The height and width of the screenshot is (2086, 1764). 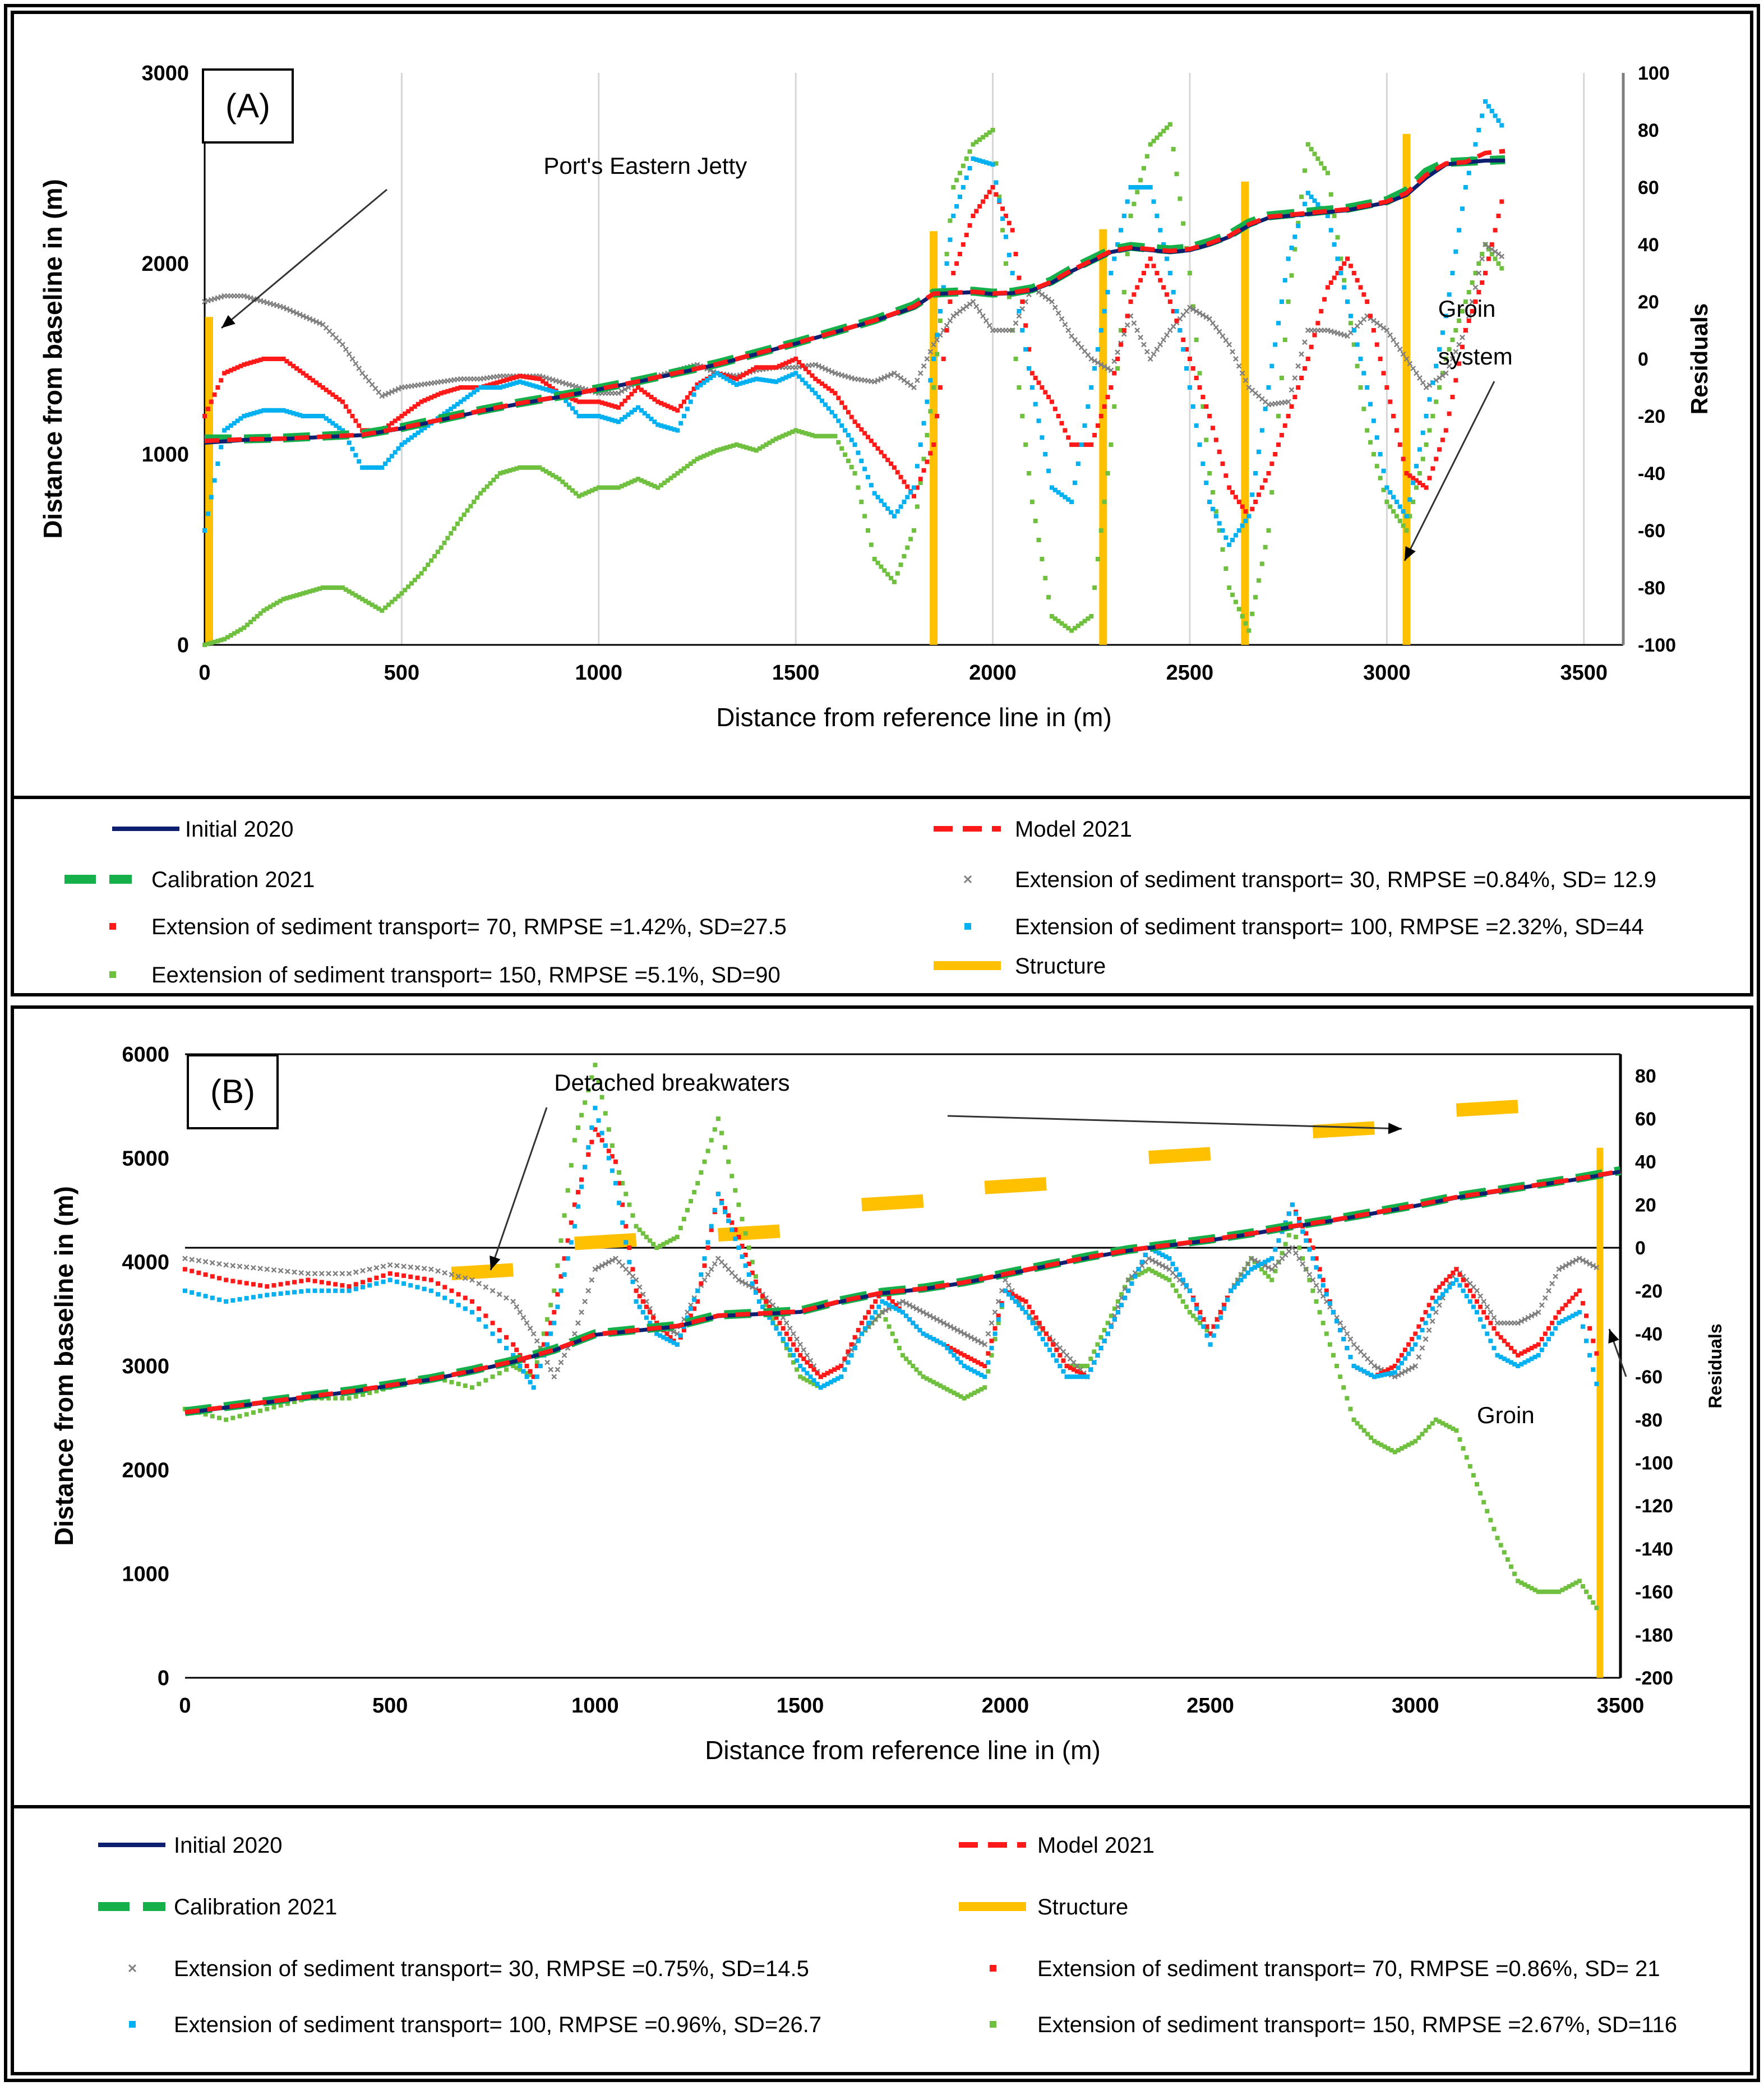 I want to click on y-tick-label: 4000, so click(x=145, y=1263).